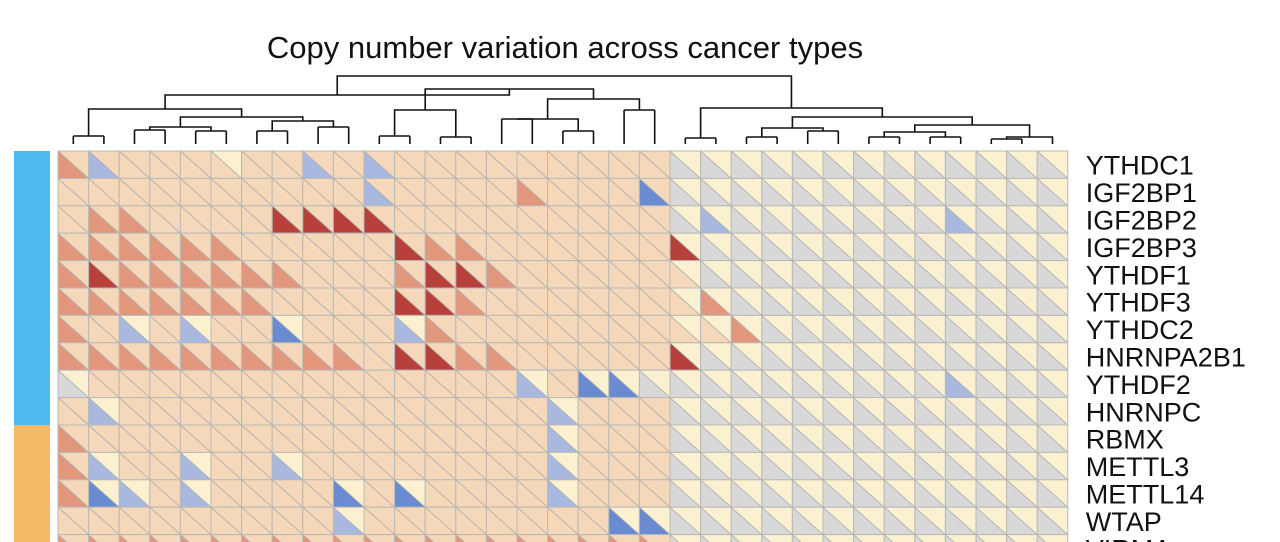  Describe the element at coordinates (1140, 166) in the screenshot. I see `row-label: YTHDC1` at that location.